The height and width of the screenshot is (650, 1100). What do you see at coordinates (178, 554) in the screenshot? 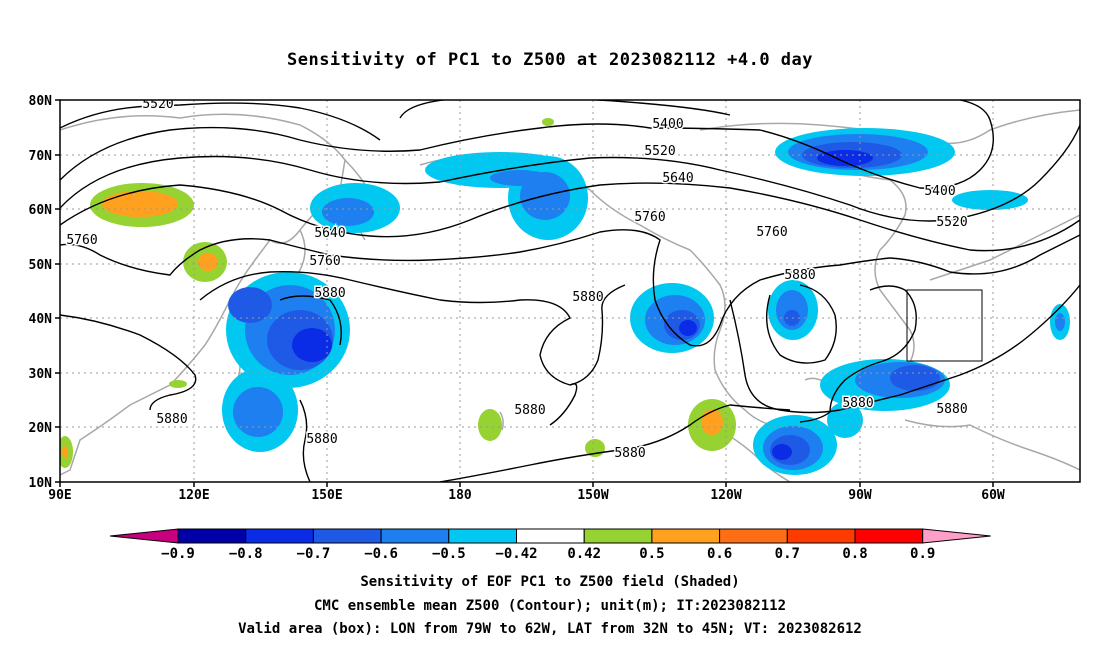
I see `colorbar-tick-label: −0.9` at bounding box center [178, 554].